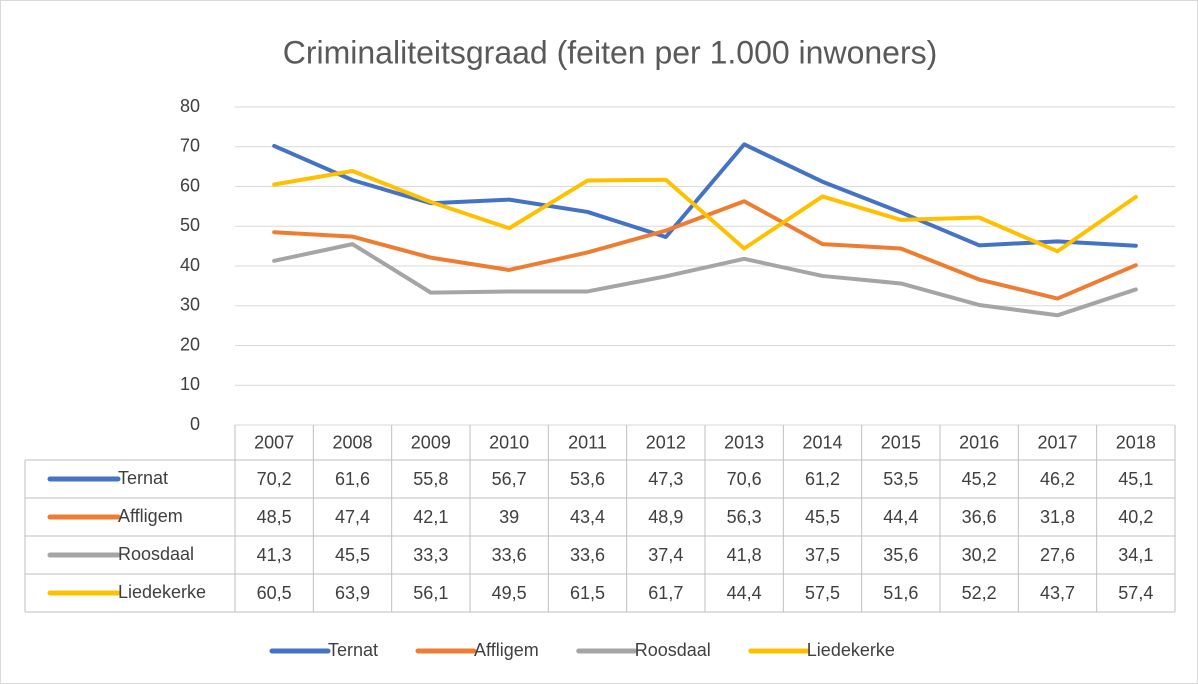 Image resolution: width=1198 pixels, height=684 pixels. What do you see at coordinates (1136, 442) in the screenshot?
I see `x-tick-label: 2018` at bounding box center [1136, 442].